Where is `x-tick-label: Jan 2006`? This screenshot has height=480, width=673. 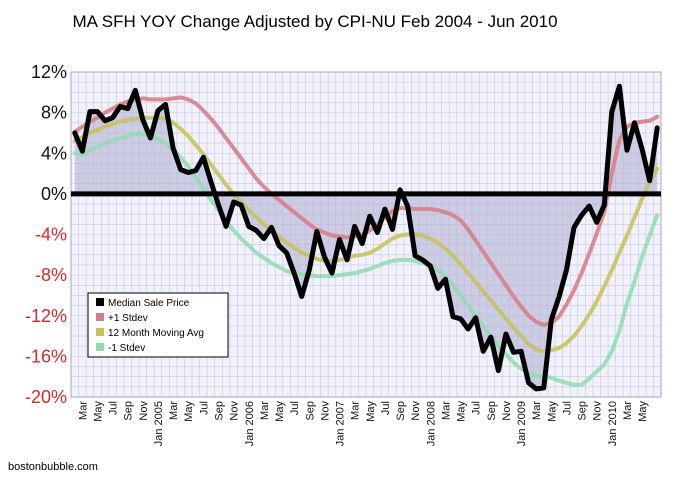
x-tick-label: Jan 2006 is located at coordinates (250, 423).